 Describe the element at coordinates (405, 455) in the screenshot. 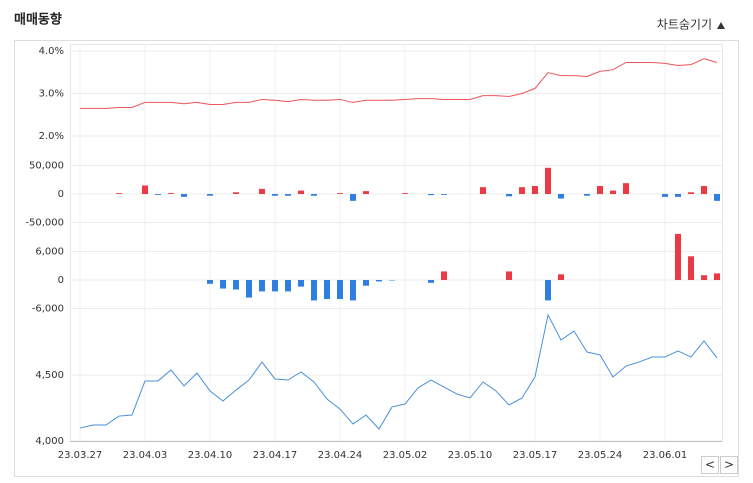

I see `x-tick-label: 23.05.02` at that location.